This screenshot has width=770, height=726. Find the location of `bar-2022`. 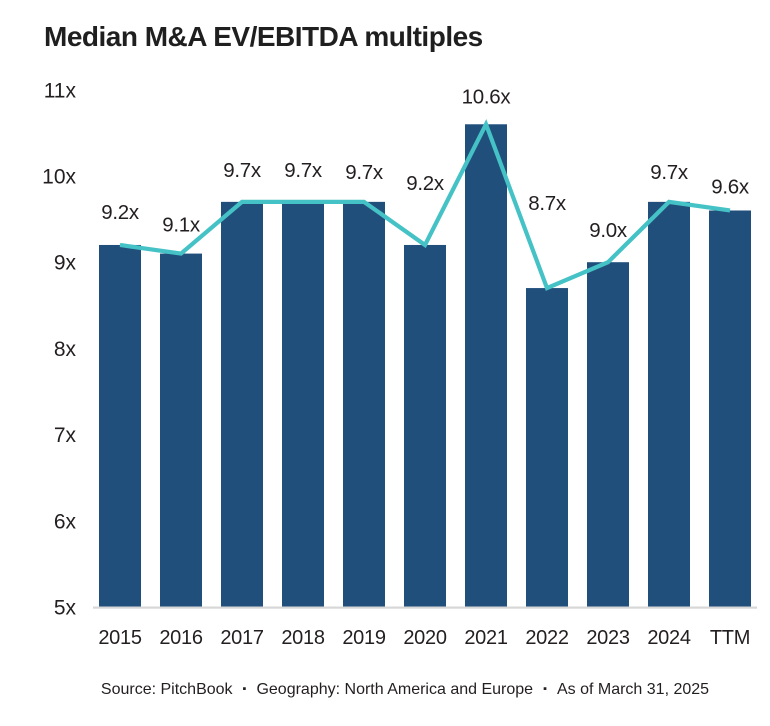

bar-2022 is located at coordinates (547, 447).